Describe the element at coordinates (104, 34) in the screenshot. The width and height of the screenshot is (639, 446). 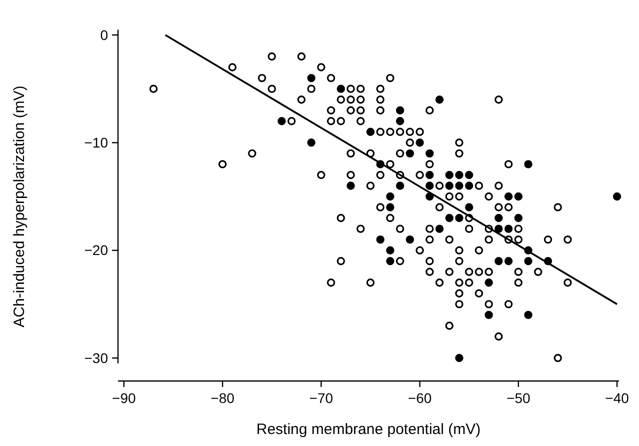
I see `y-tick-label: 0` at that location.